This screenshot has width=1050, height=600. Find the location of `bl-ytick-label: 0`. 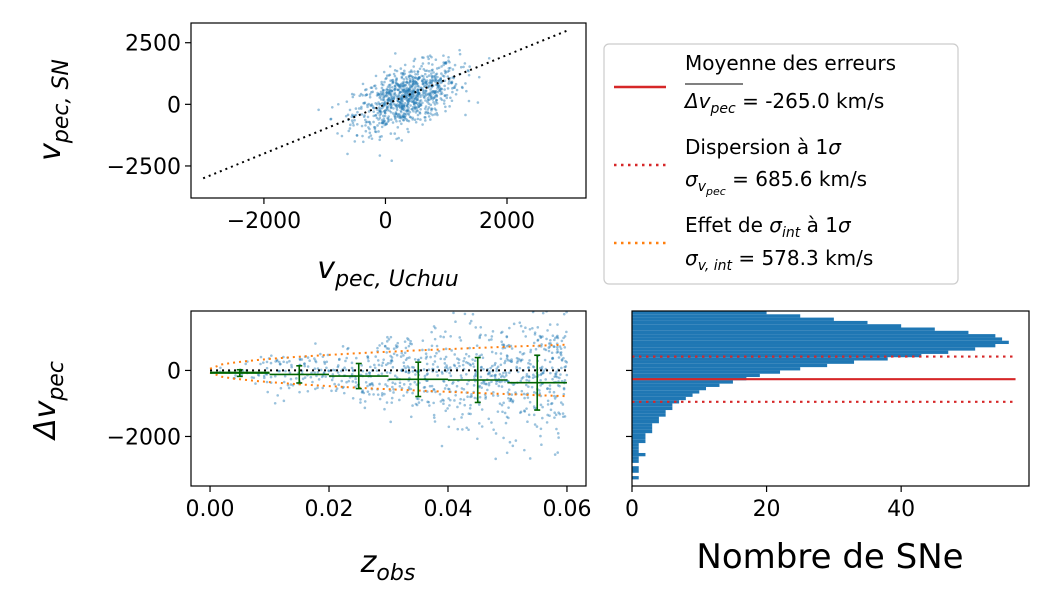

bl-ytick-label: 0 is located at coordinates (174, 371).